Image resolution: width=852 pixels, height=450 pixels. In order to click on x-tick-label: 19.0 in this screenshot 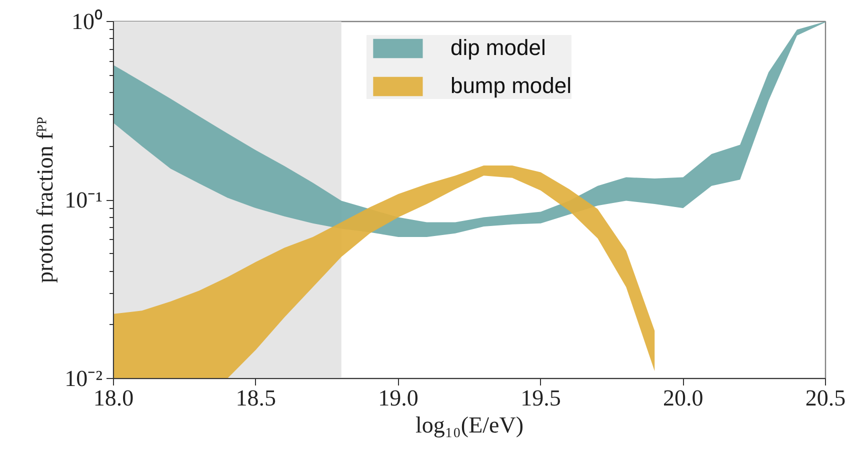, I will do `click(398, 398)`.